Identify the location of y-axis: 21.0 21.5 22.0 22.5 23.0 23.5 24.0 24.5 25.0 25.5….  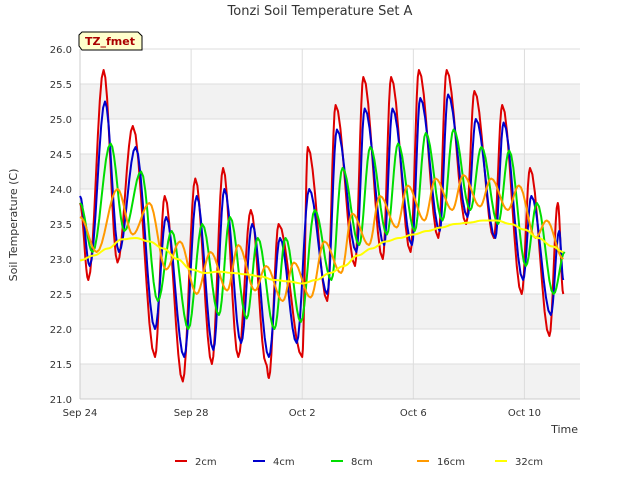
(65, 225).